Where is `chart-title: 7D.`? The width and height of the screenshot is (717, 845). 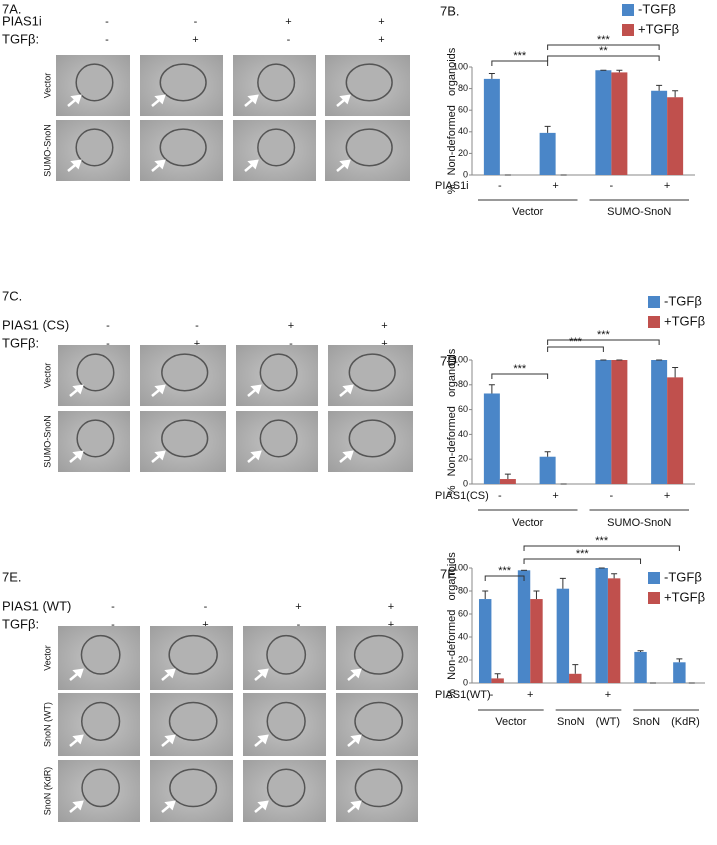 chart-title: 7D. is located at coordinates (450, 360).